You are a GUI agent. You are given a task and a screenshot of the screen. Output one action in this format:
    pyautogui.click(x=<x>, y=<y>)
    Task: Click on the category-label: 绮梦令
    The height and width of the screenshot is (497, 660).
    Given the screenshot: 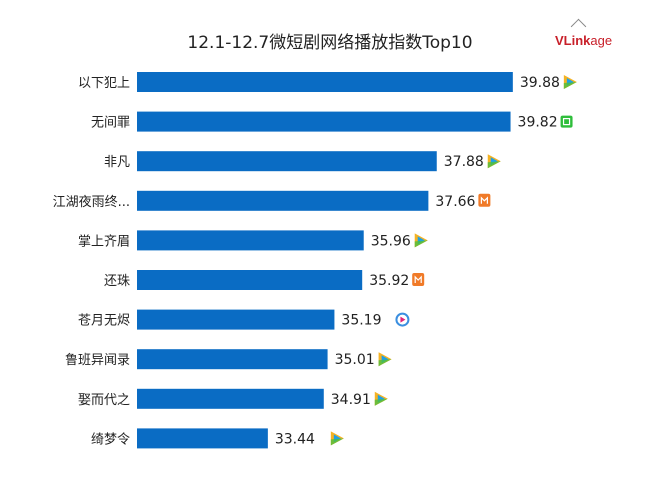 What is the action you would take?
    pyautogui.click(x=110, y=439)
    